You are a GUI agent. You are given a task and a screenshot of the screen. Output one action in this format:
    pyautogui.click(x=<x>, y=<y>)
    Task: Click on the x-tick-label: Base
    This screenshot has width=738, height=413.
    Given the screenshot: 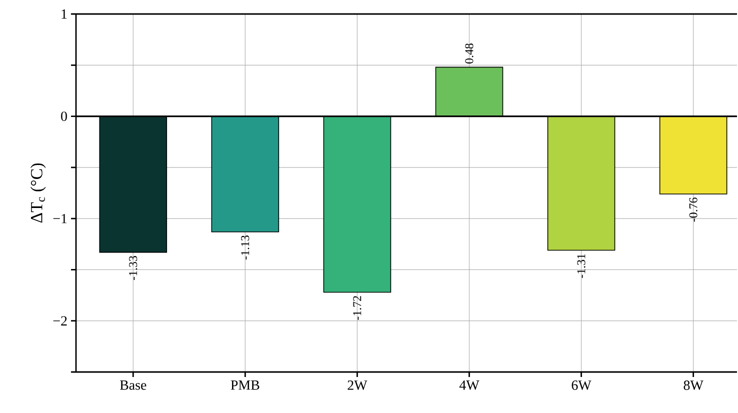 What is the action you would take?
    pyautogui.click(x=133, y=385)
    